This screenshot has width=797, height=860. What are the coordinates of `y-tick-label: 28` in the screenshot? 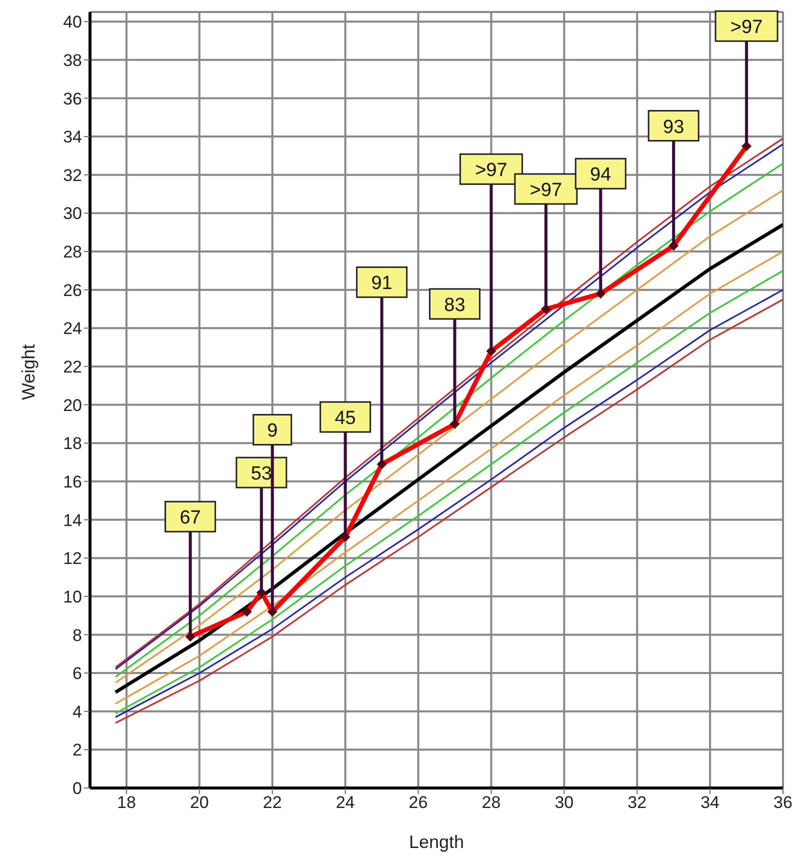 It's located at (72, 252).